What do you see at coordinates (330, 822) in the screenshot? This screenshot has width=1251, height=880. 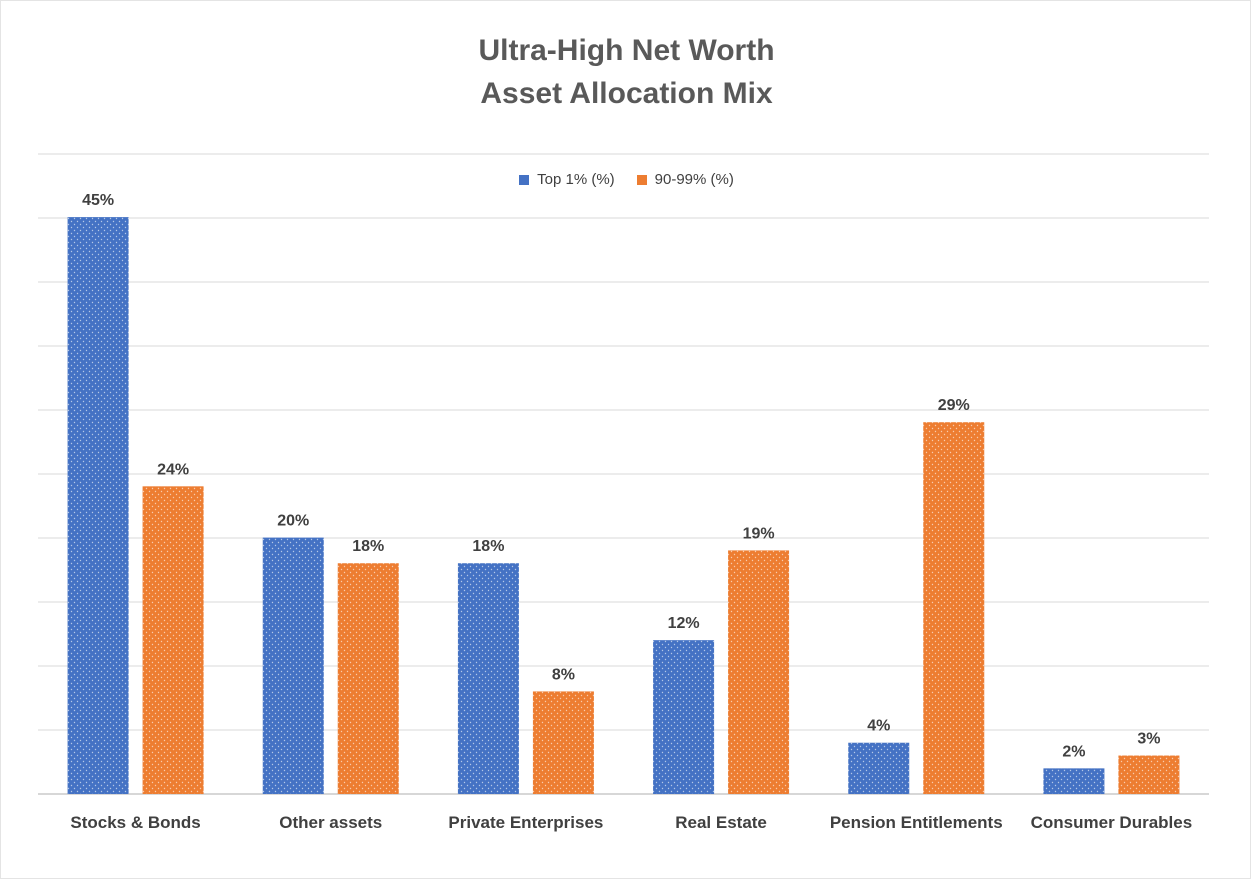 I see `category-label-1: Other assets` at bounding box center [330, 822].